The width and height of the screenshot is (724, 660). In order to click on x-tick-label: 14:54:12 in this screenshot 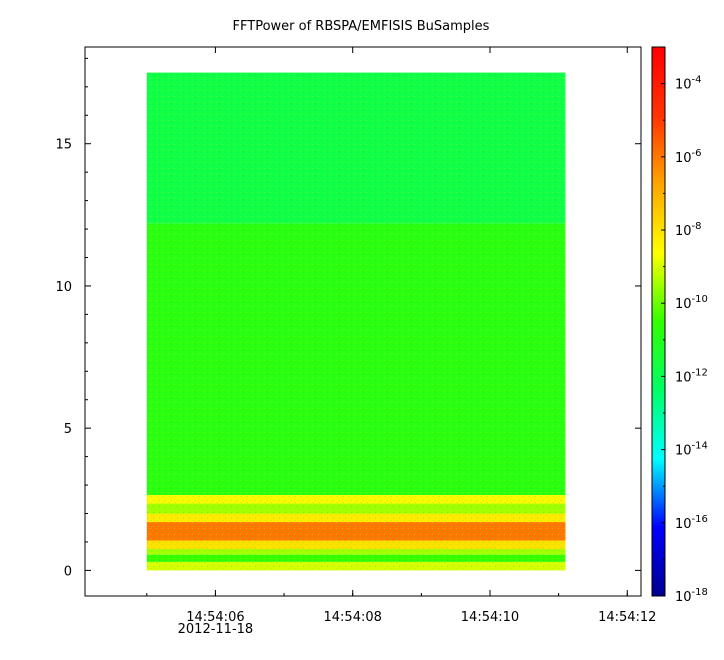, I will do `click(627, 617)`.